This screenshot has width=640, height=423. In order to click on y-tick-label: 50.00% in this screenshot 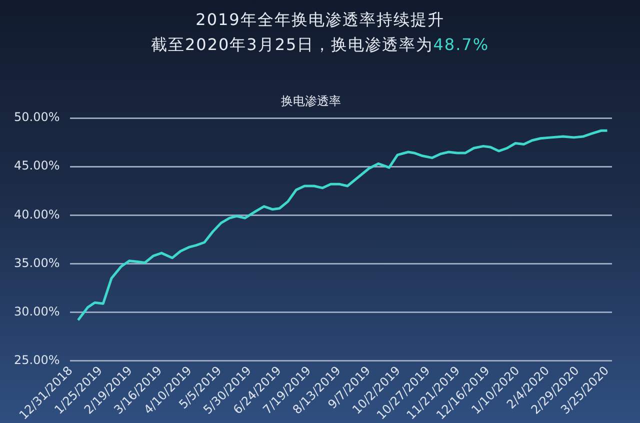, I will do `click(37, 117)`.